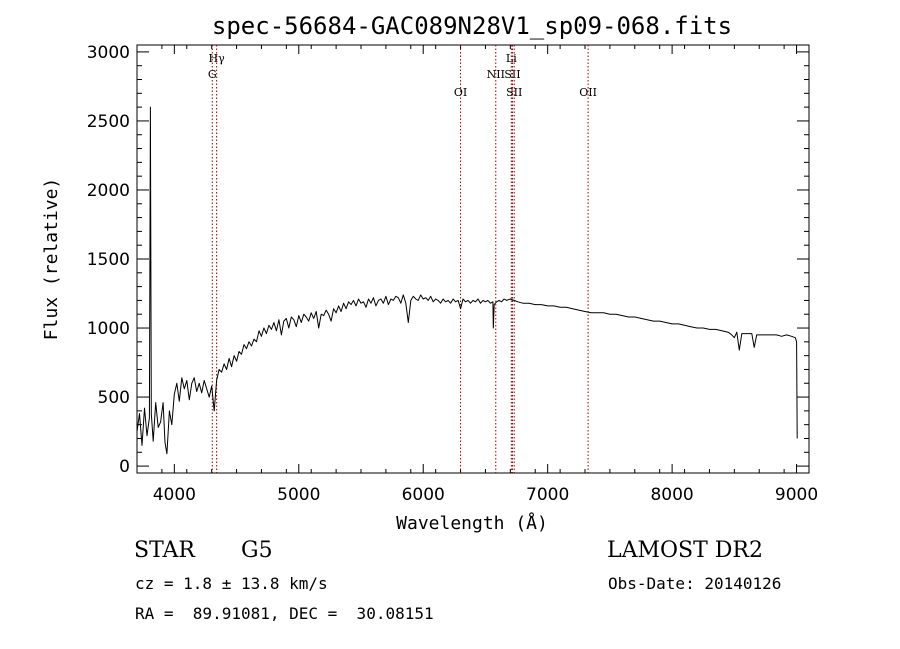 The image size is (900, 649). Describe the element at coordinates (588, 92) in the screenshot. I see `line-marker-label: OII` at that location.